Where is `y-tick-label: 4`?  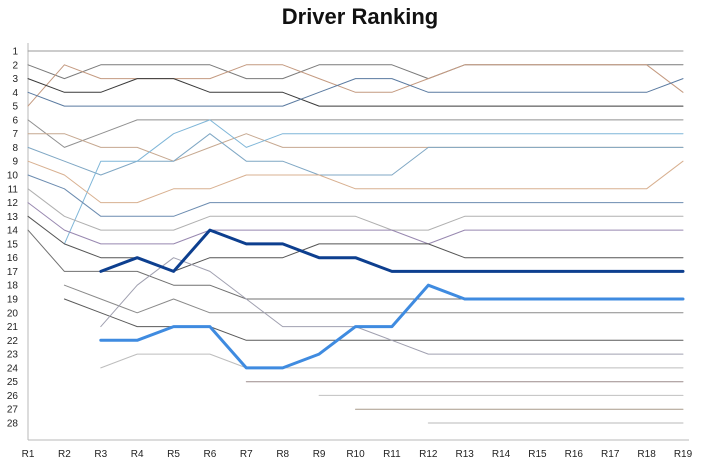 y-tick-label: 4 is located at coordinates (15, 93).